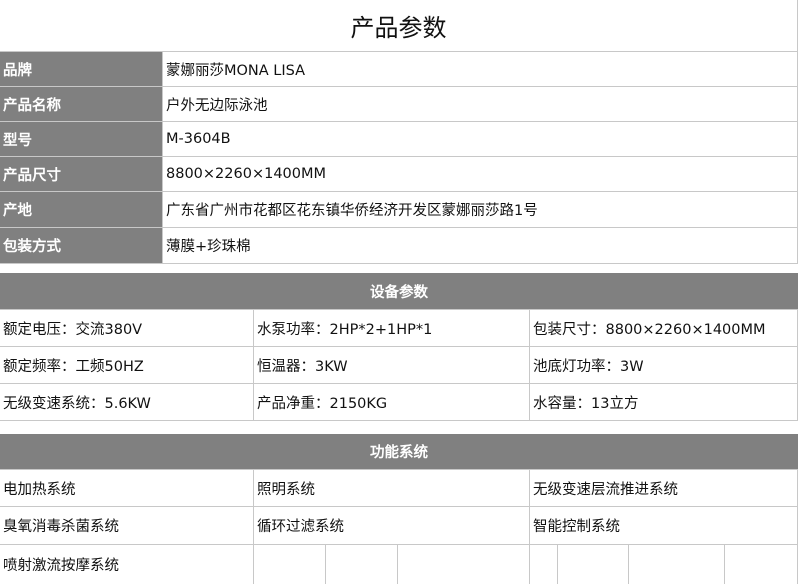 This screenshot has width=798, height=584. Describe the element at coordinates (81, 104) in the screenshot. I see `label-product-name: 产品名称` at that location.